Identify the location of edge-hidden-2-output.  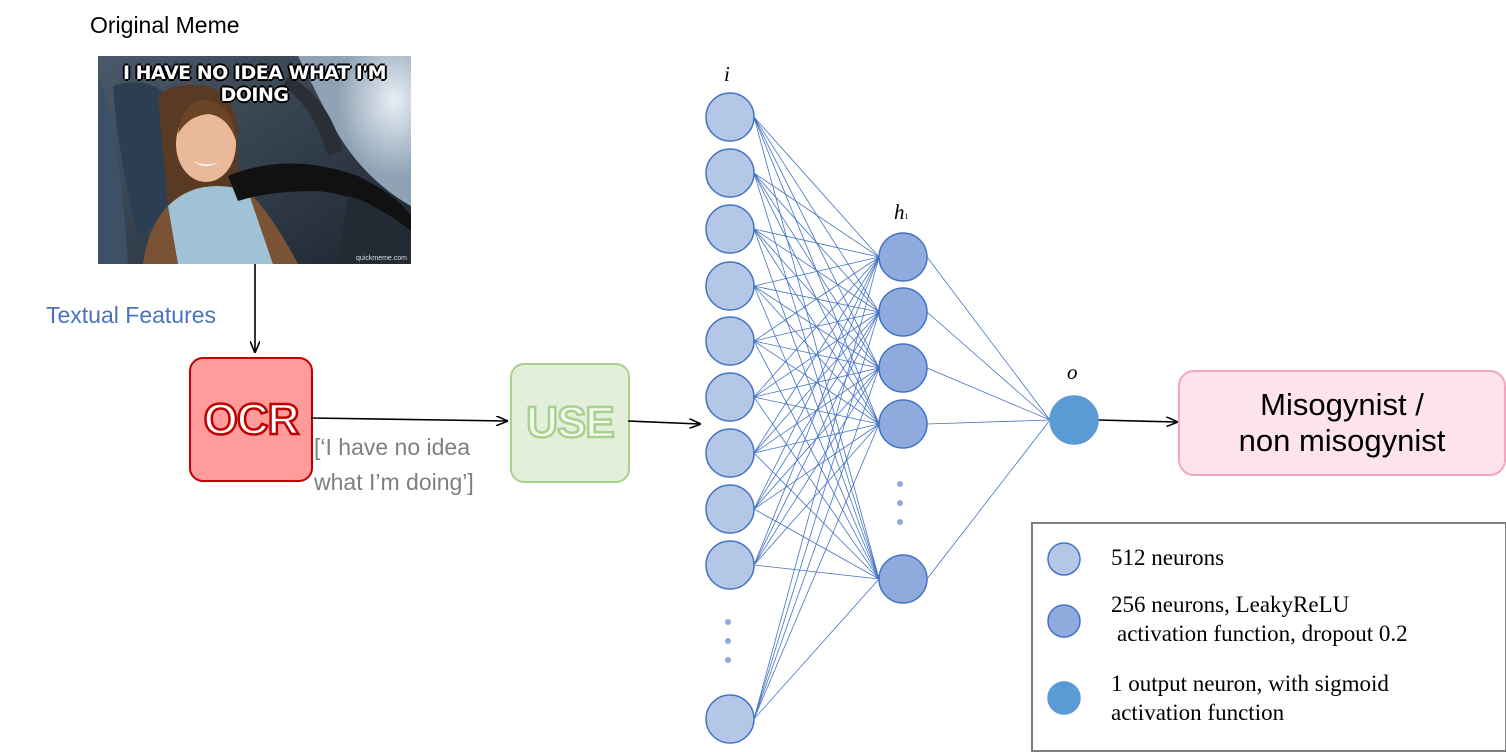
(988, 394).